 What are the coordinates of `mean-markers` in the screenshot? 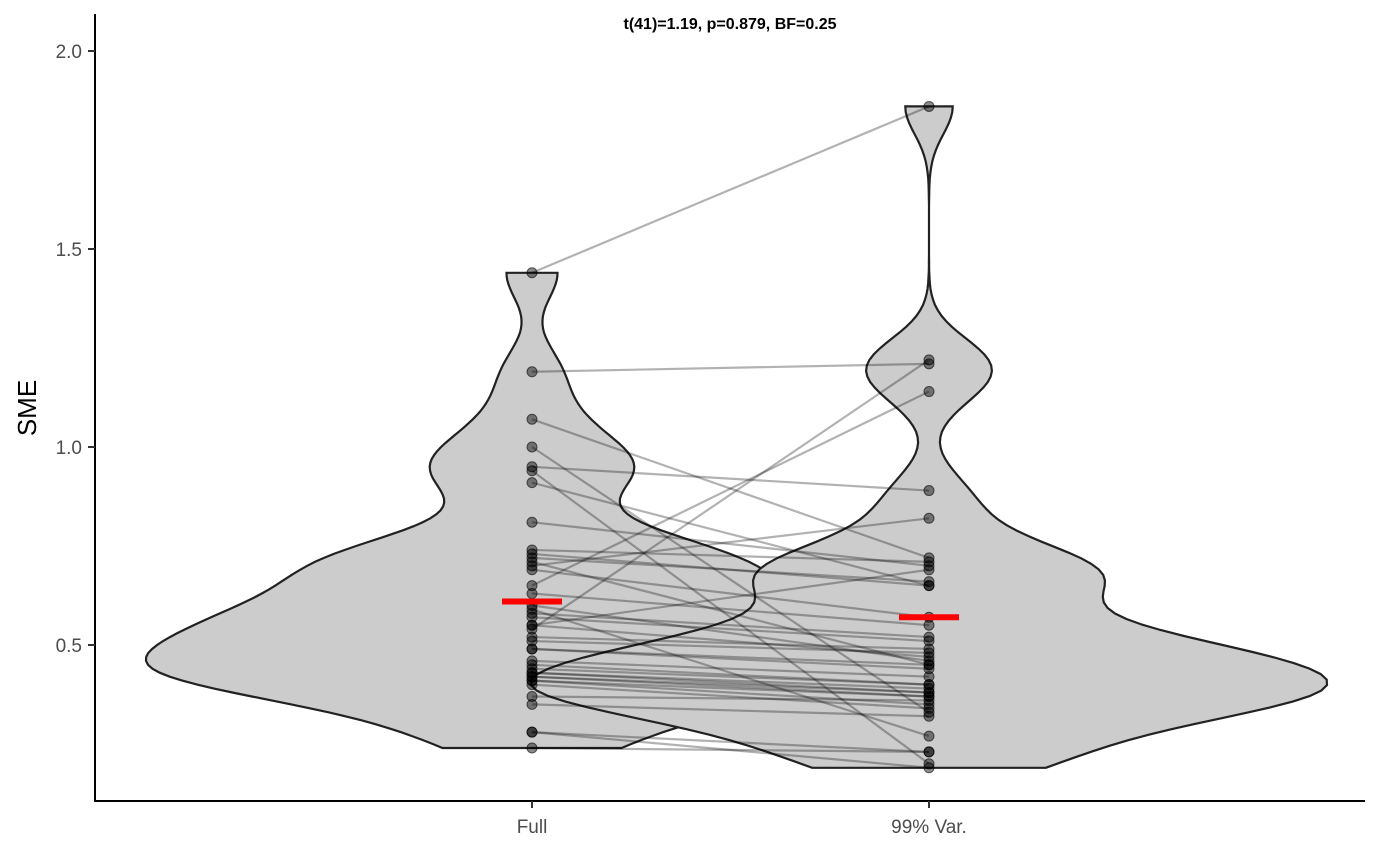 It's located at (730, 609).